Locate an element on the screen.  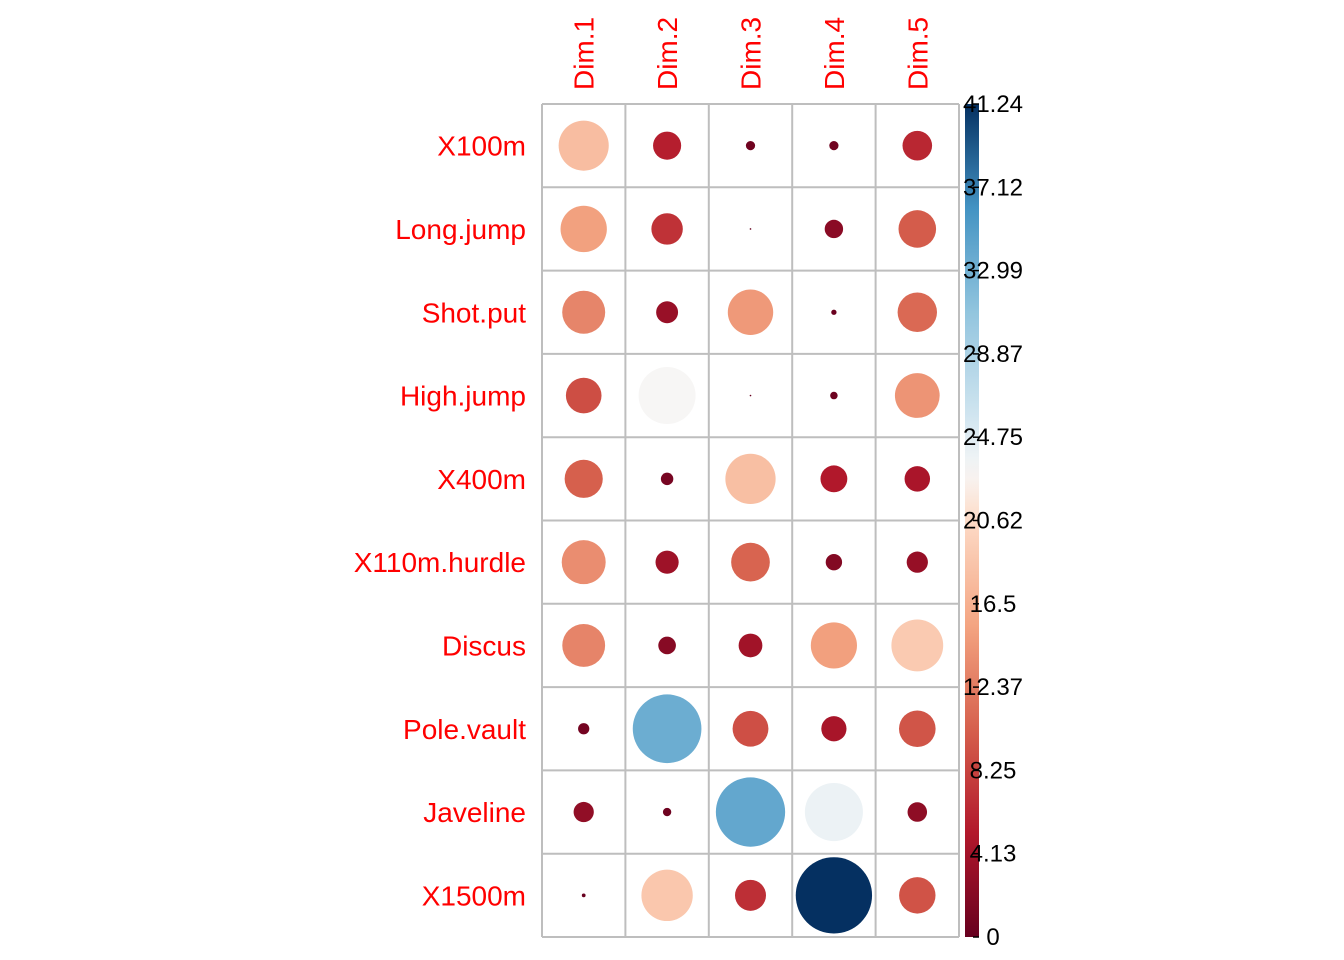
colorbar-tick-label: 20.62 is located at coordinates (993, 521).